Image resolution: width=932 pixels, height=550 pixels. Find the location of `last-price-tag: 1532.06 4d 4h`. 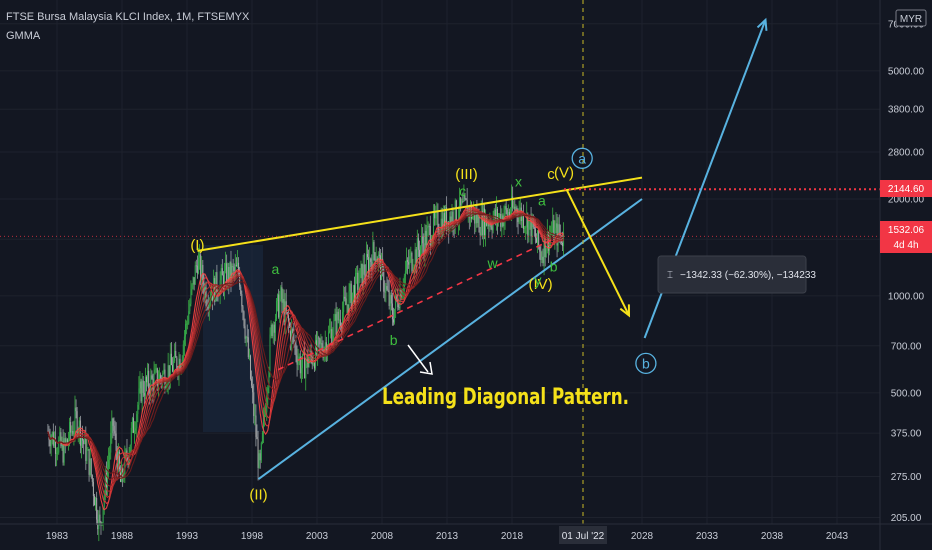

last-price-tag: 1532.06 4d 4h is located at coordinates (906, 237).